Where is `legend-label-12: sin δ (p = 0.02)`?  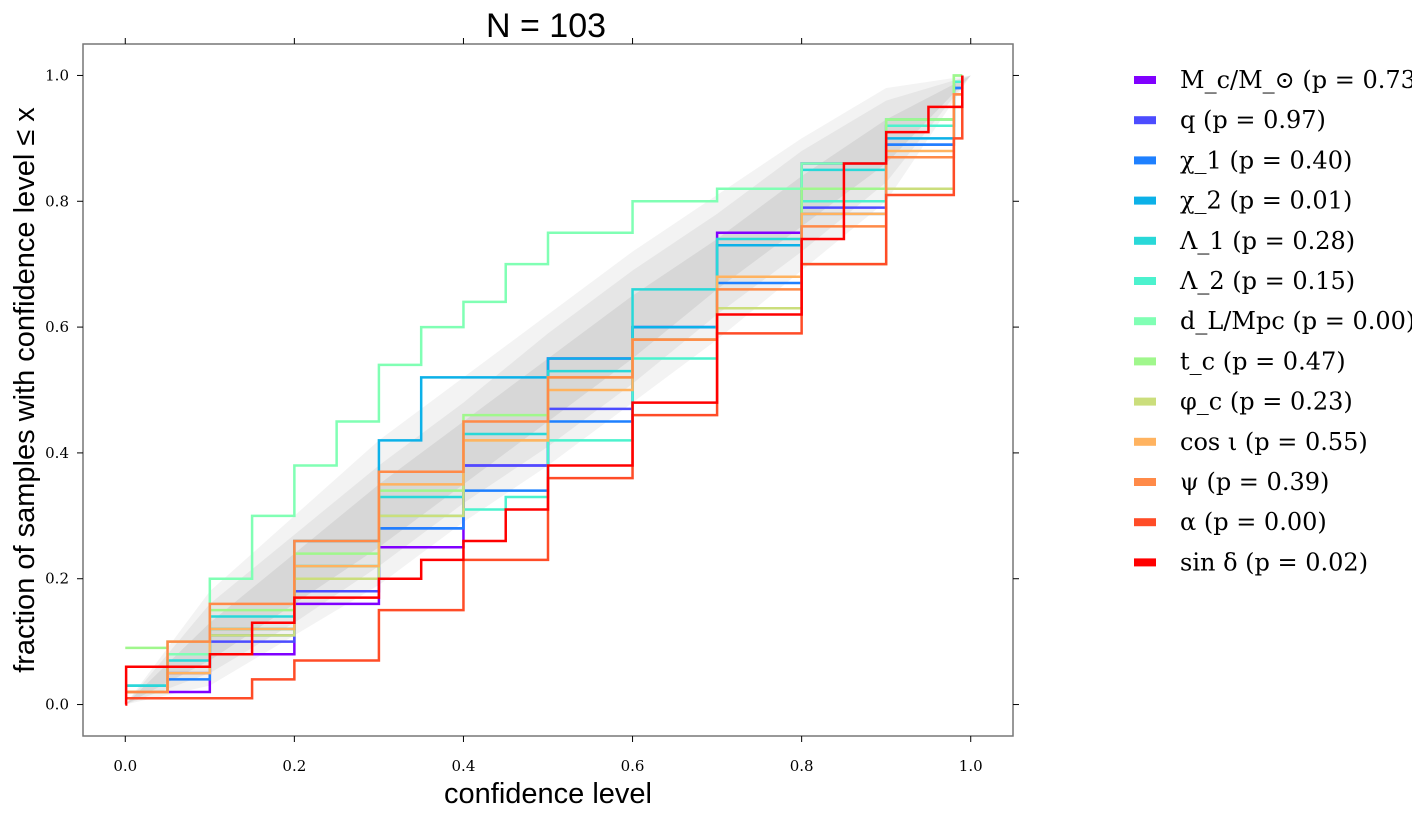
legend-label-12: sin δ (p = 0.02) is located at coordinates (1274, 562).